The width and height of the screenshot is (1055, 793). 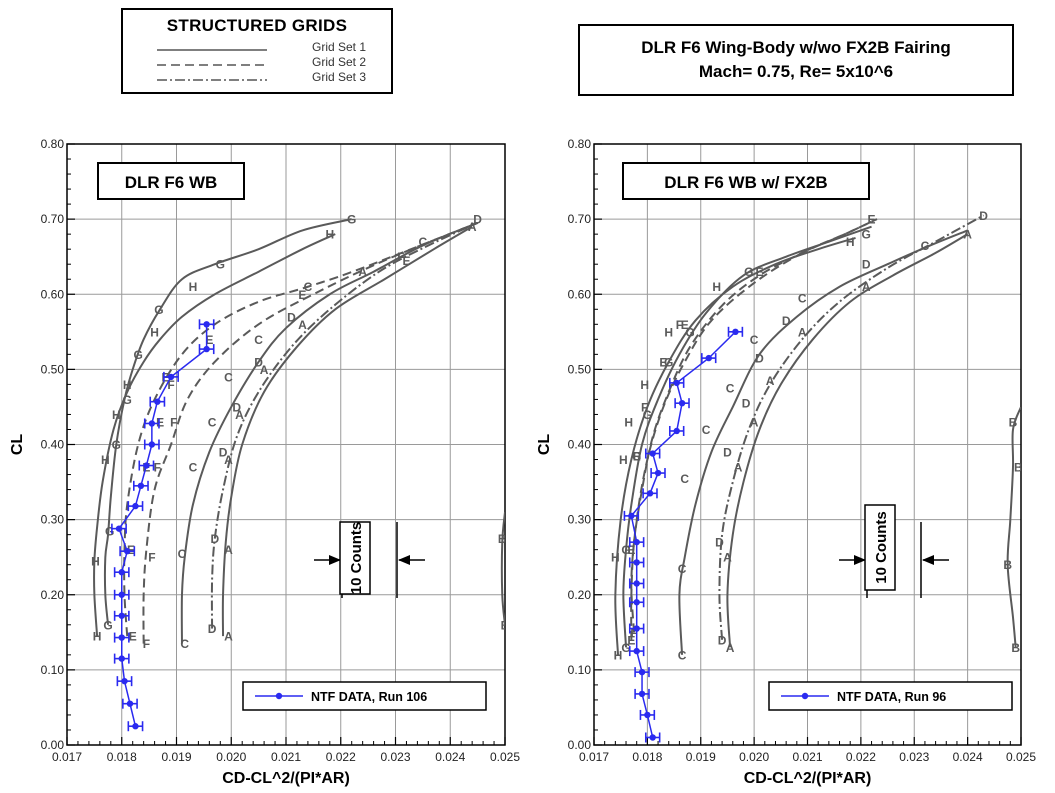 What do you see at coordinates (171, 181) in the screenshot?
I see `panel-label-box` at bounding box center [171, 181].